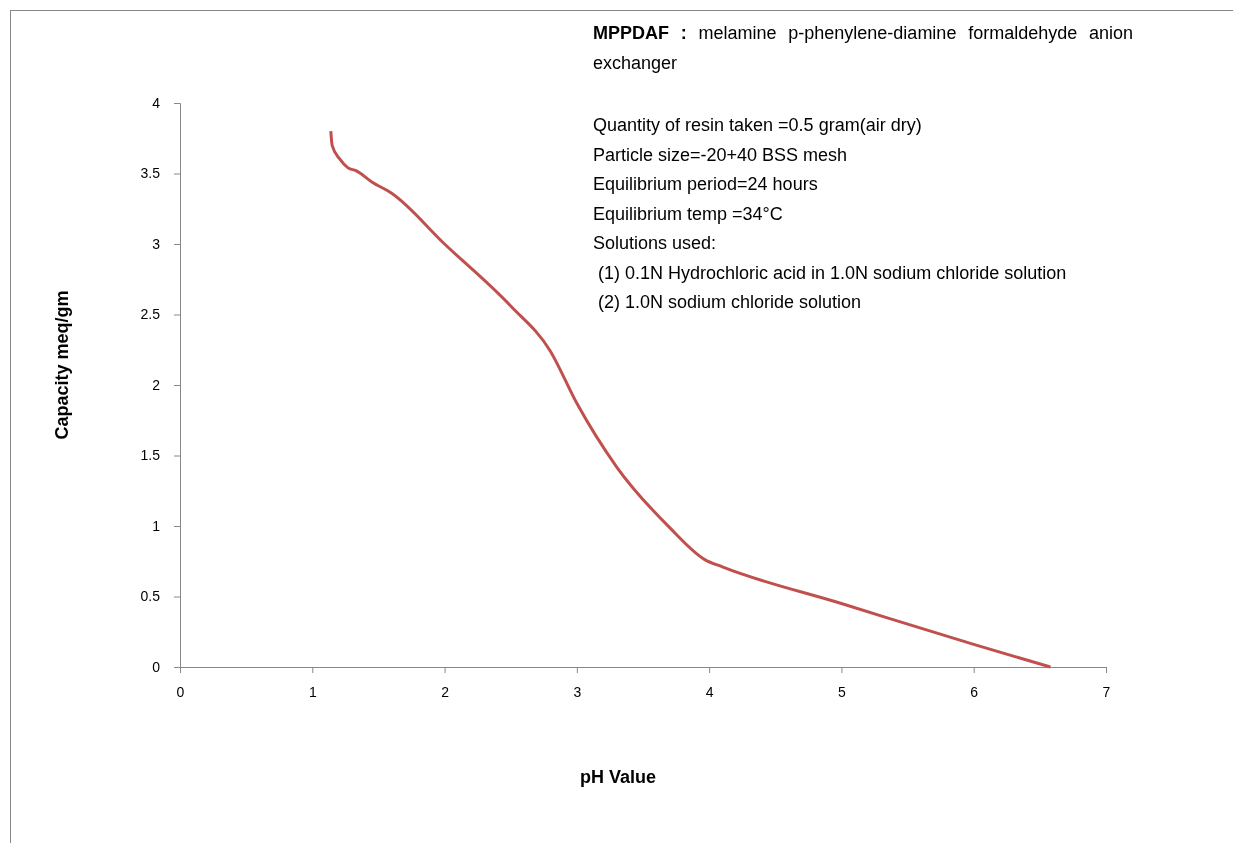 This screenshot has width=1233, height=843. What do you see at coordinates (729, 302) in the screenshot?
I see `annotation: (2) 1.0N sodium chloride solution` at bounding box center [729, 302].